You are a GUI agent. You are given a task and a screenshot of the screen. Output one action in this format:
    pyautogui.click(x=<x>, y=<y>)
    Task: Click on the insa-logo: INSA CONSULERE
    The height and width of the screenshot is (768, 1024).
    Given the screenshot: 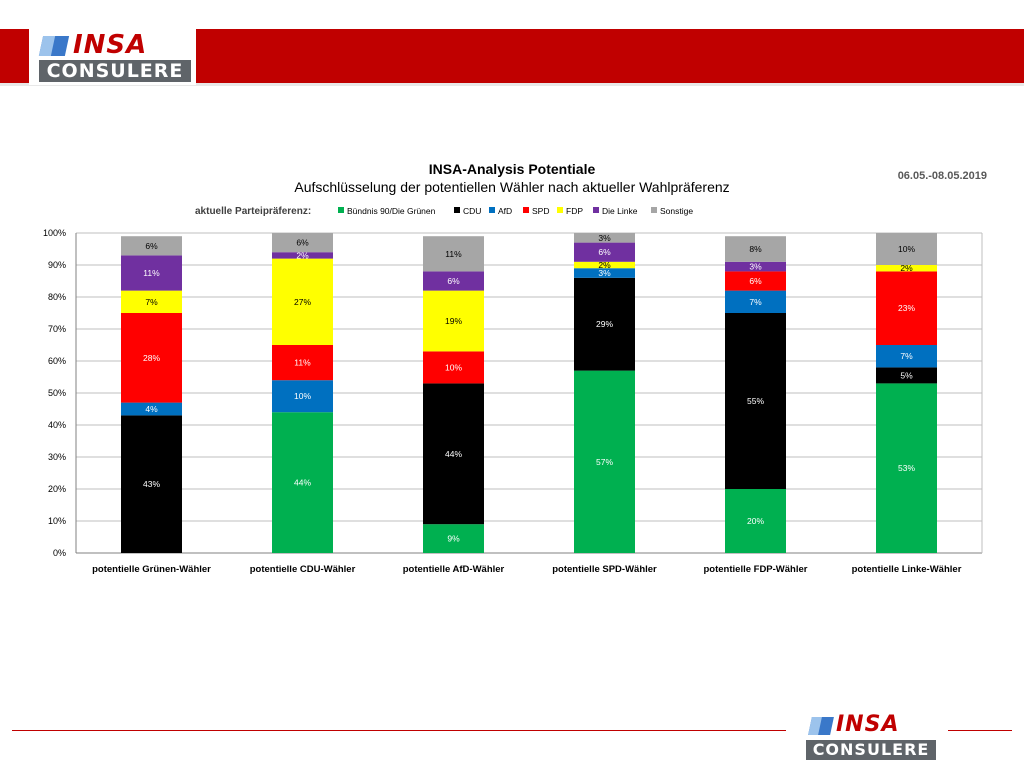 What is the action you would take?
    pyautogui.click(x=112, y=57)
    